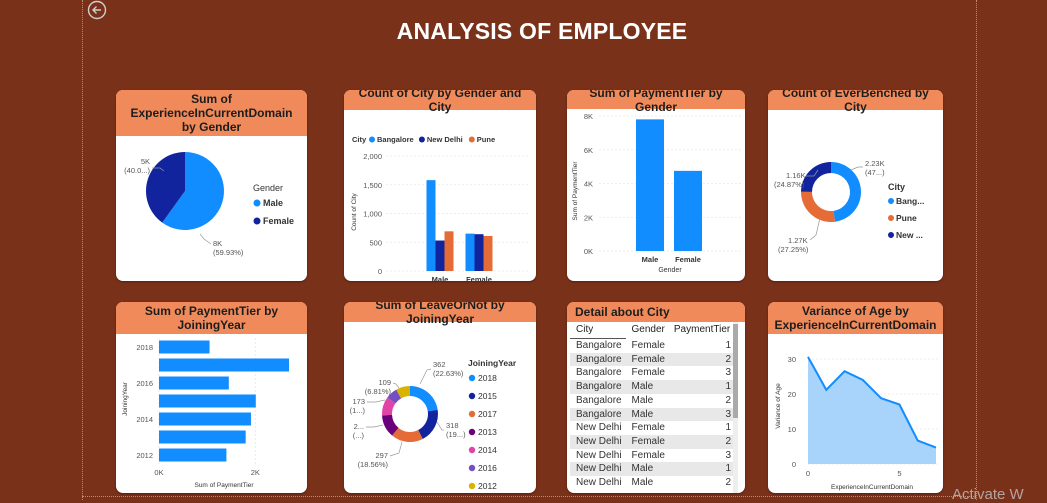 Image resolution: width=1047 pixels, height=503 pixels. I want to click on legend-entry: 2017, so click(487, 414).